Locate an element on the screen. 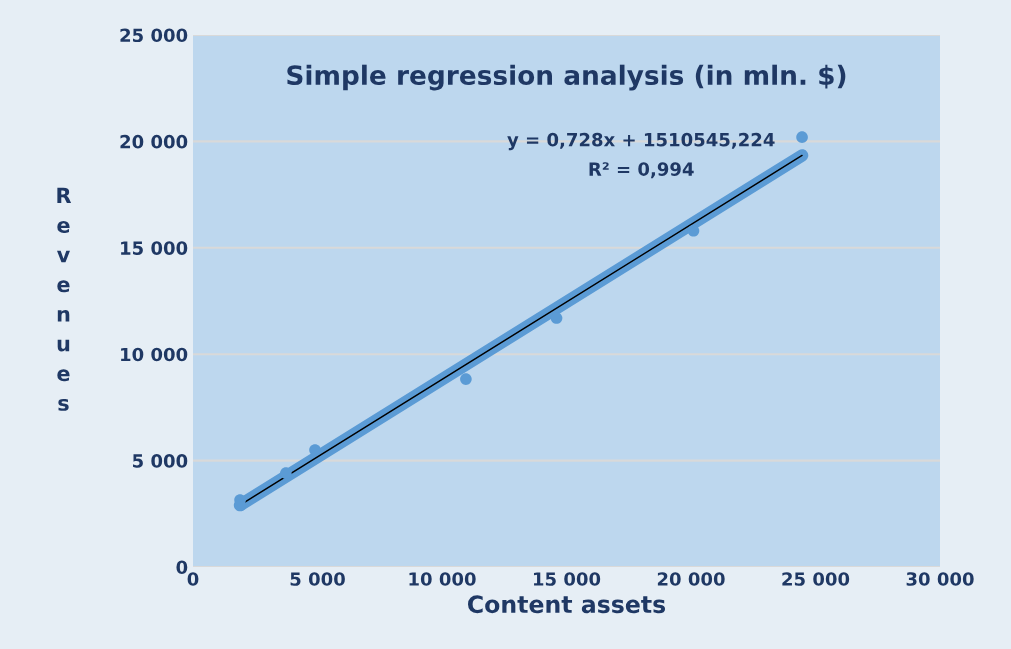 The height and width of the screenshot is (649, 1011). y-tick-label: 15 000 is located at coordinates (154, 248).